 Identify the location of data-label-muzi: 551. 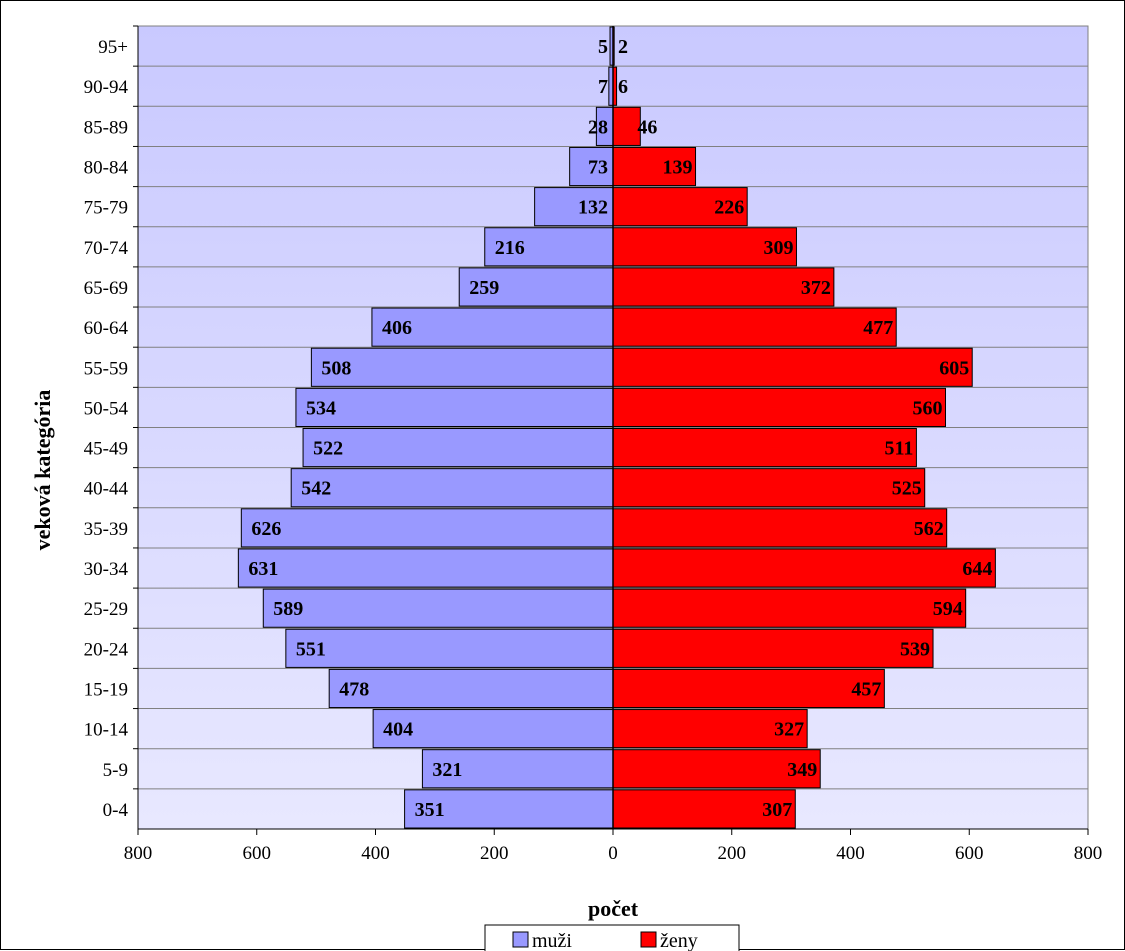
(311, 649).